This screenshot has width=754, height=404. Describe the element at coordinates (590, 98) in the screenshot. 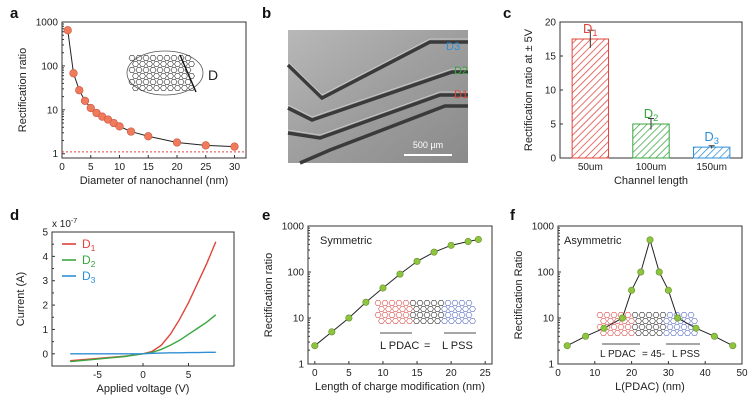

I see `bar` at that location.